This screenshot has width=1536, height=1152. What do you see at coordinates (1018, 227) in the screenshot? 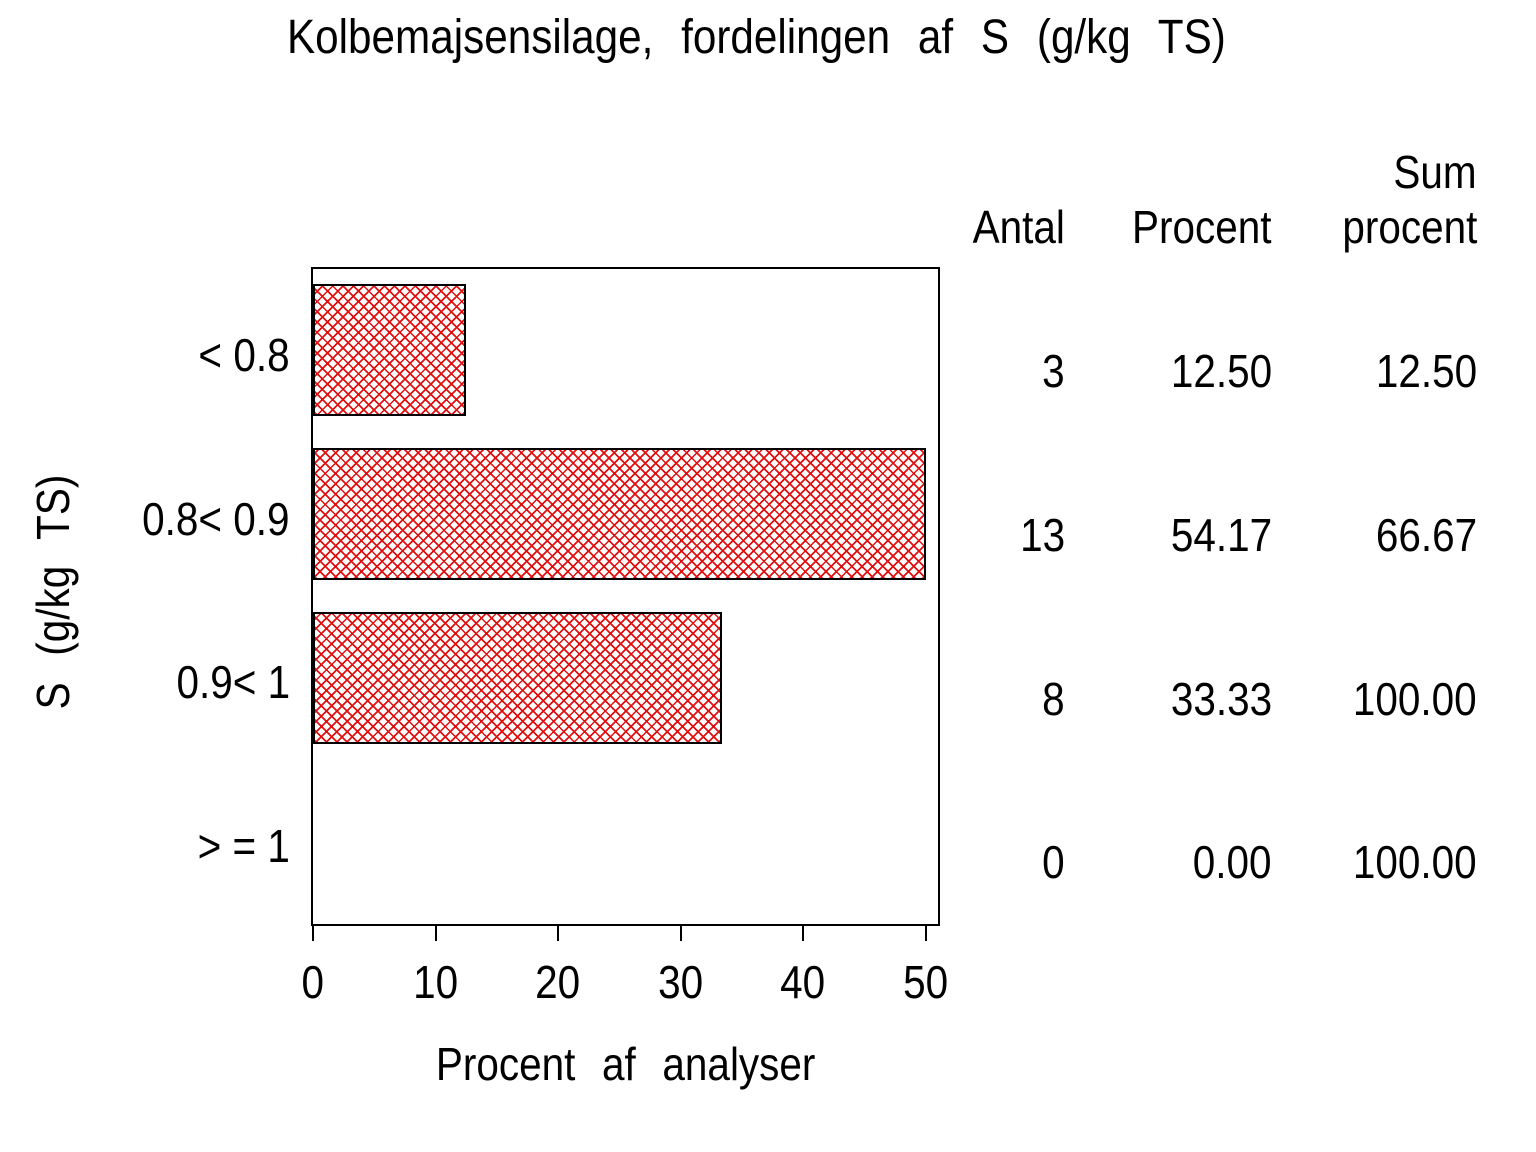
I see `table-header-antal: Antal` at bounding box center [1018, 227].